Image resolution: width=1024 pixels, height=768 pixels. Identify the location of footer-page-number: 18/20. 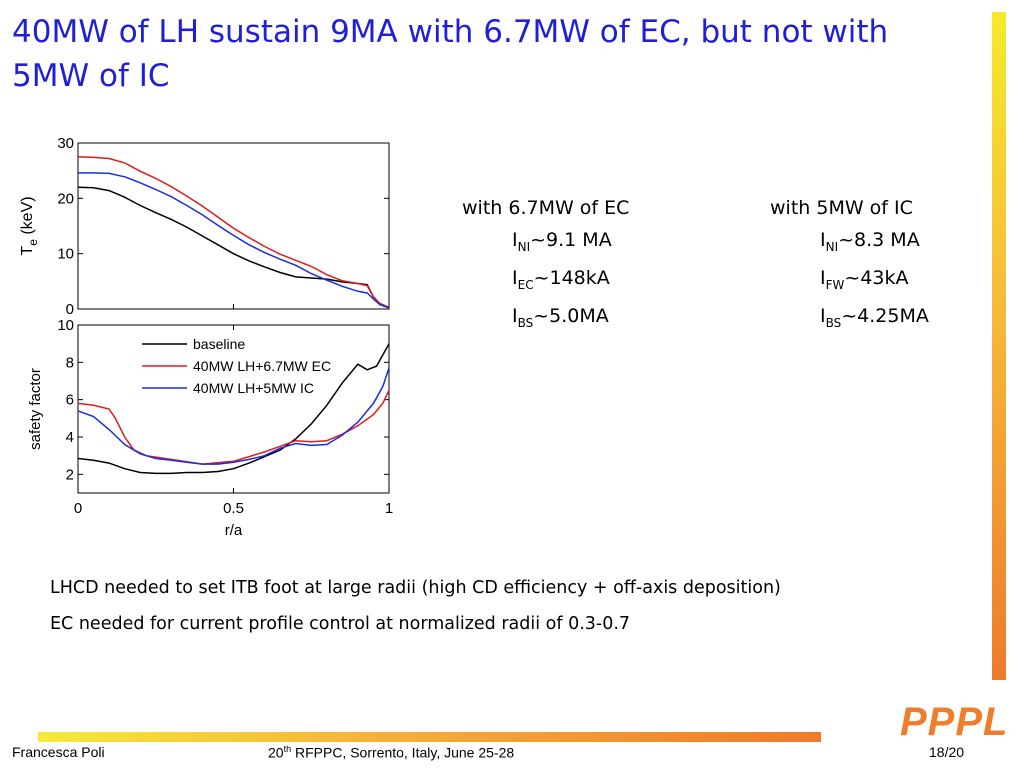
(947, 752).